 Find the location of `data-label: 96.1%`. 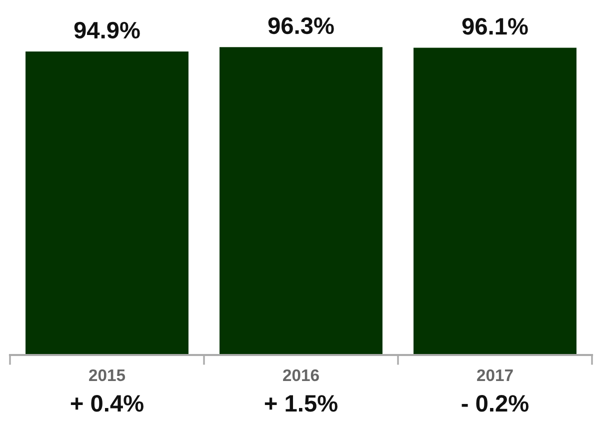

data-label: 96.1% is located at coordinates (495, 26).